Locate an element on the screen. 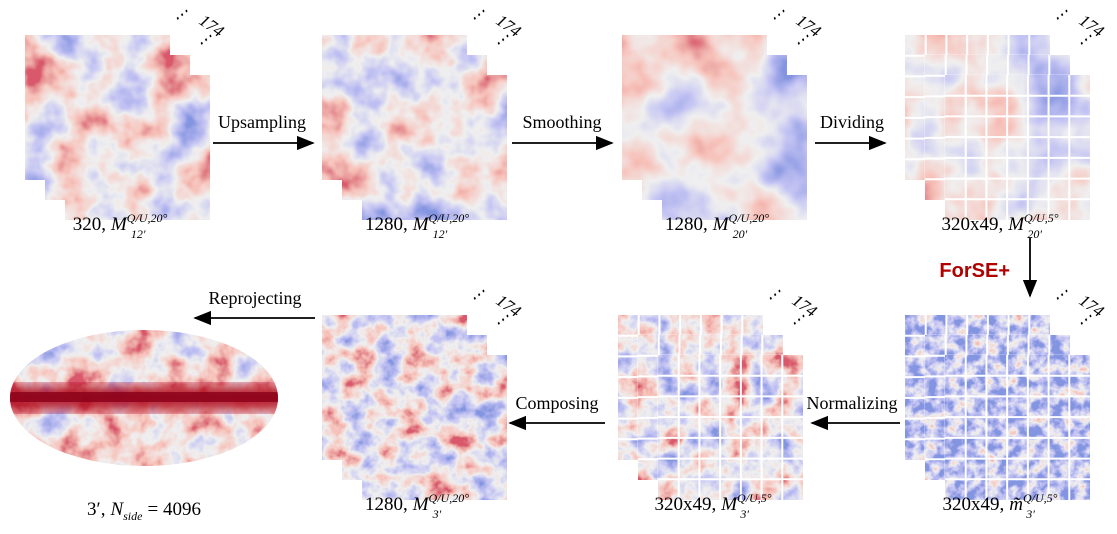 Image resolution: width=1117 pixels, height=534 pixels. caption: 320x49, MQ/U,5° 3′ is located at coordinates (712, 506).